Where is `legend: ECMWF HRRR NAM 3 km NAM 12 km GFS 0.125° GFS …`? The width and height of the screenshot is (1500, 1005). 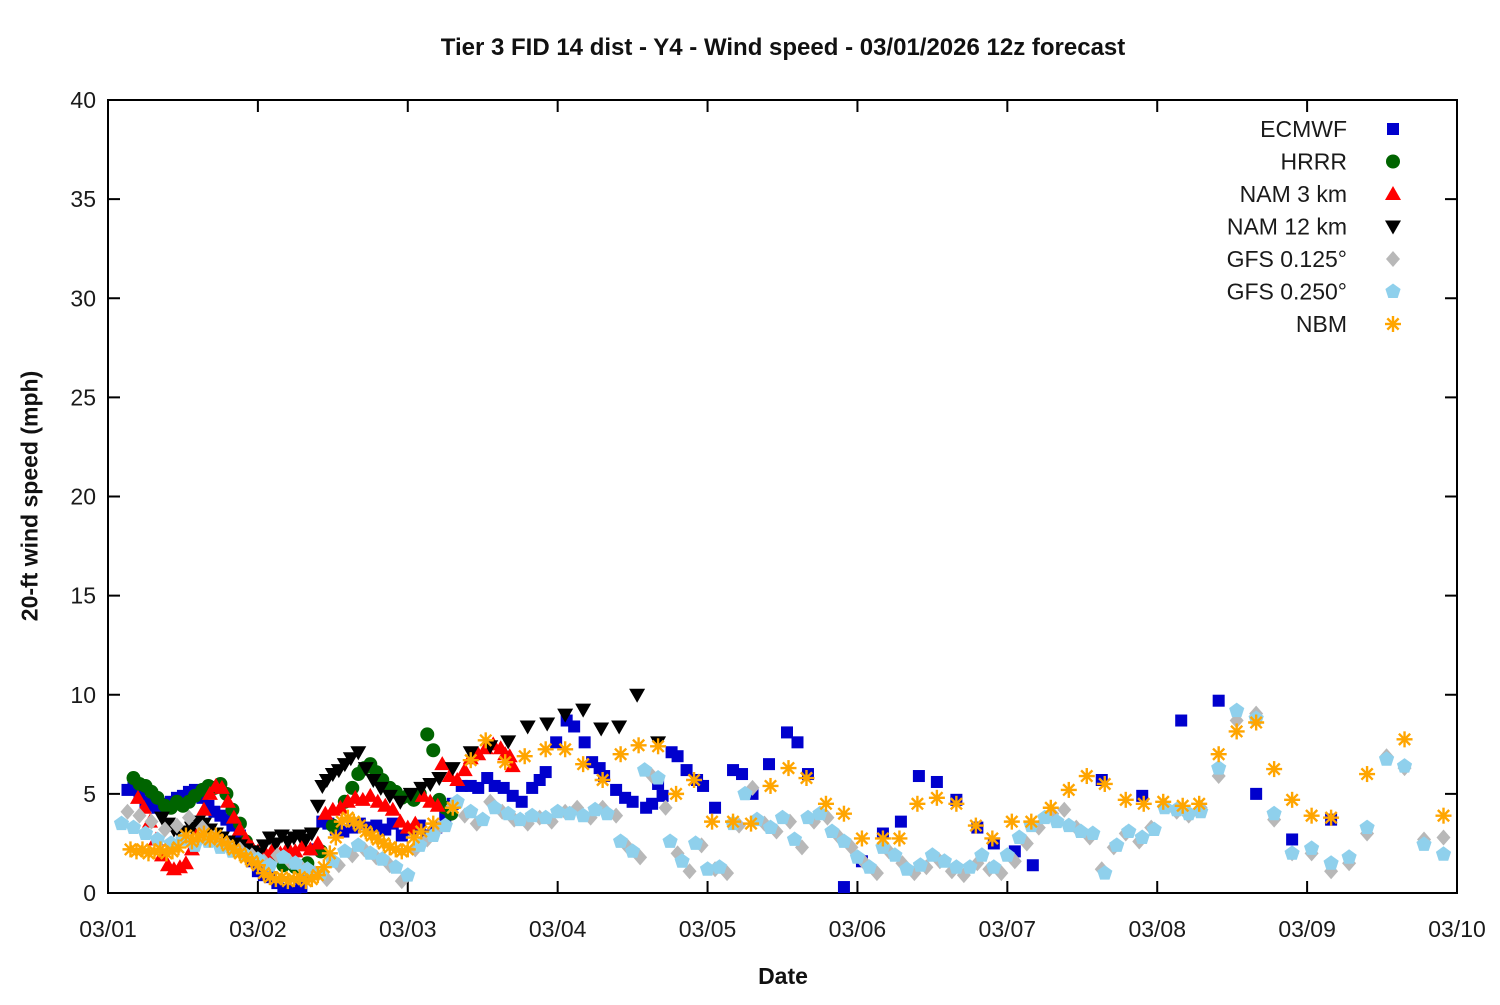
legend: ECMWF HRRR NAM 3 km NAM 12 km GFS 0.125° GFS … is located at coordinates (1314, 226).